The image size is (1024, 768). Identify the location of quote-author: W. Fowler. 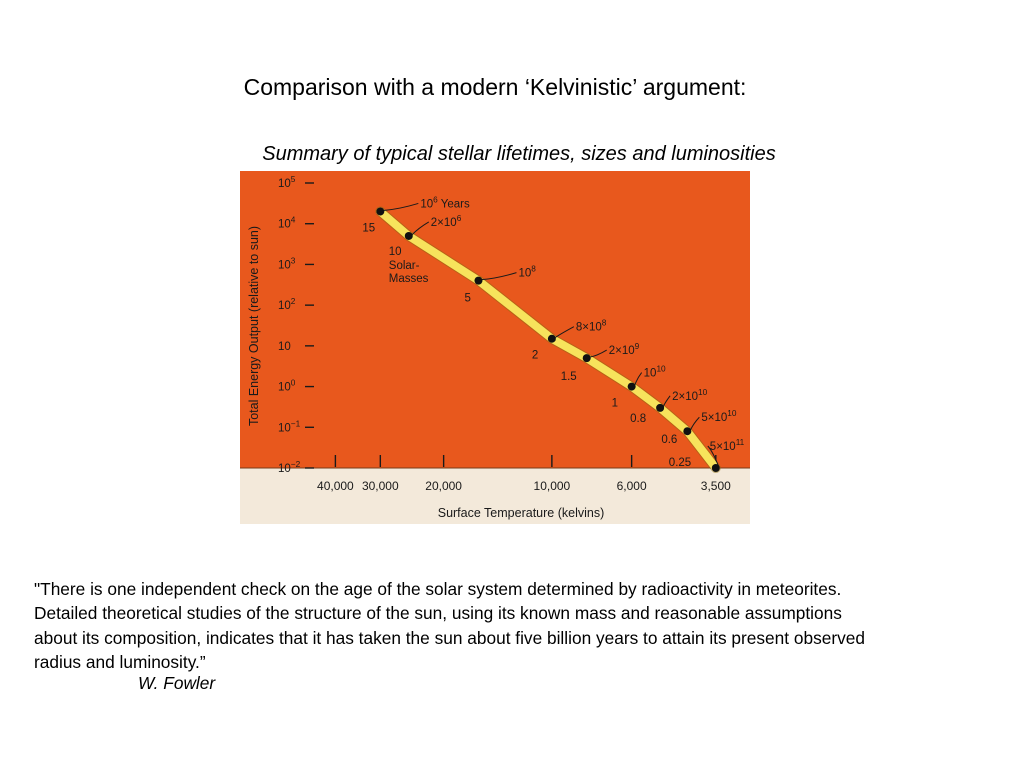
(177, 683).